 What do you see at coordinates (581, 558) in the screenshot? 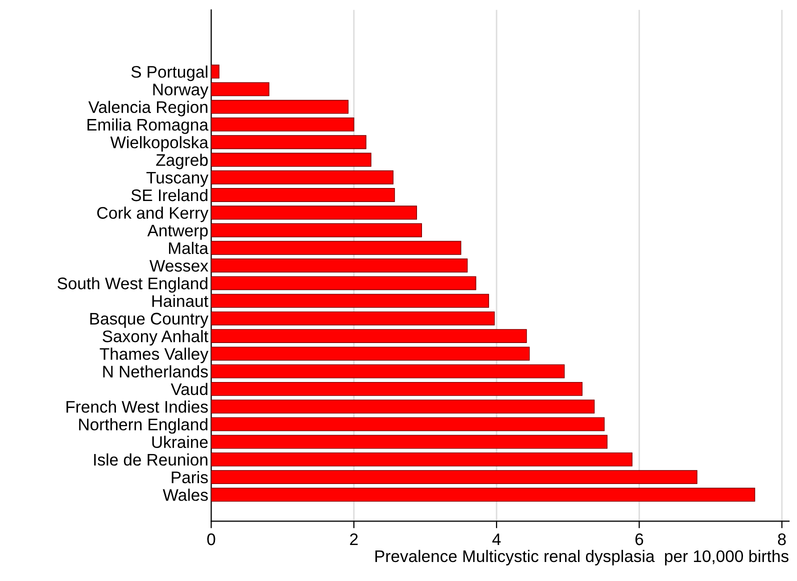
I see `x-axis-title: Prevalence Multicystic renal dysplasia per 10,000 births` at bounding box center [581, 558].